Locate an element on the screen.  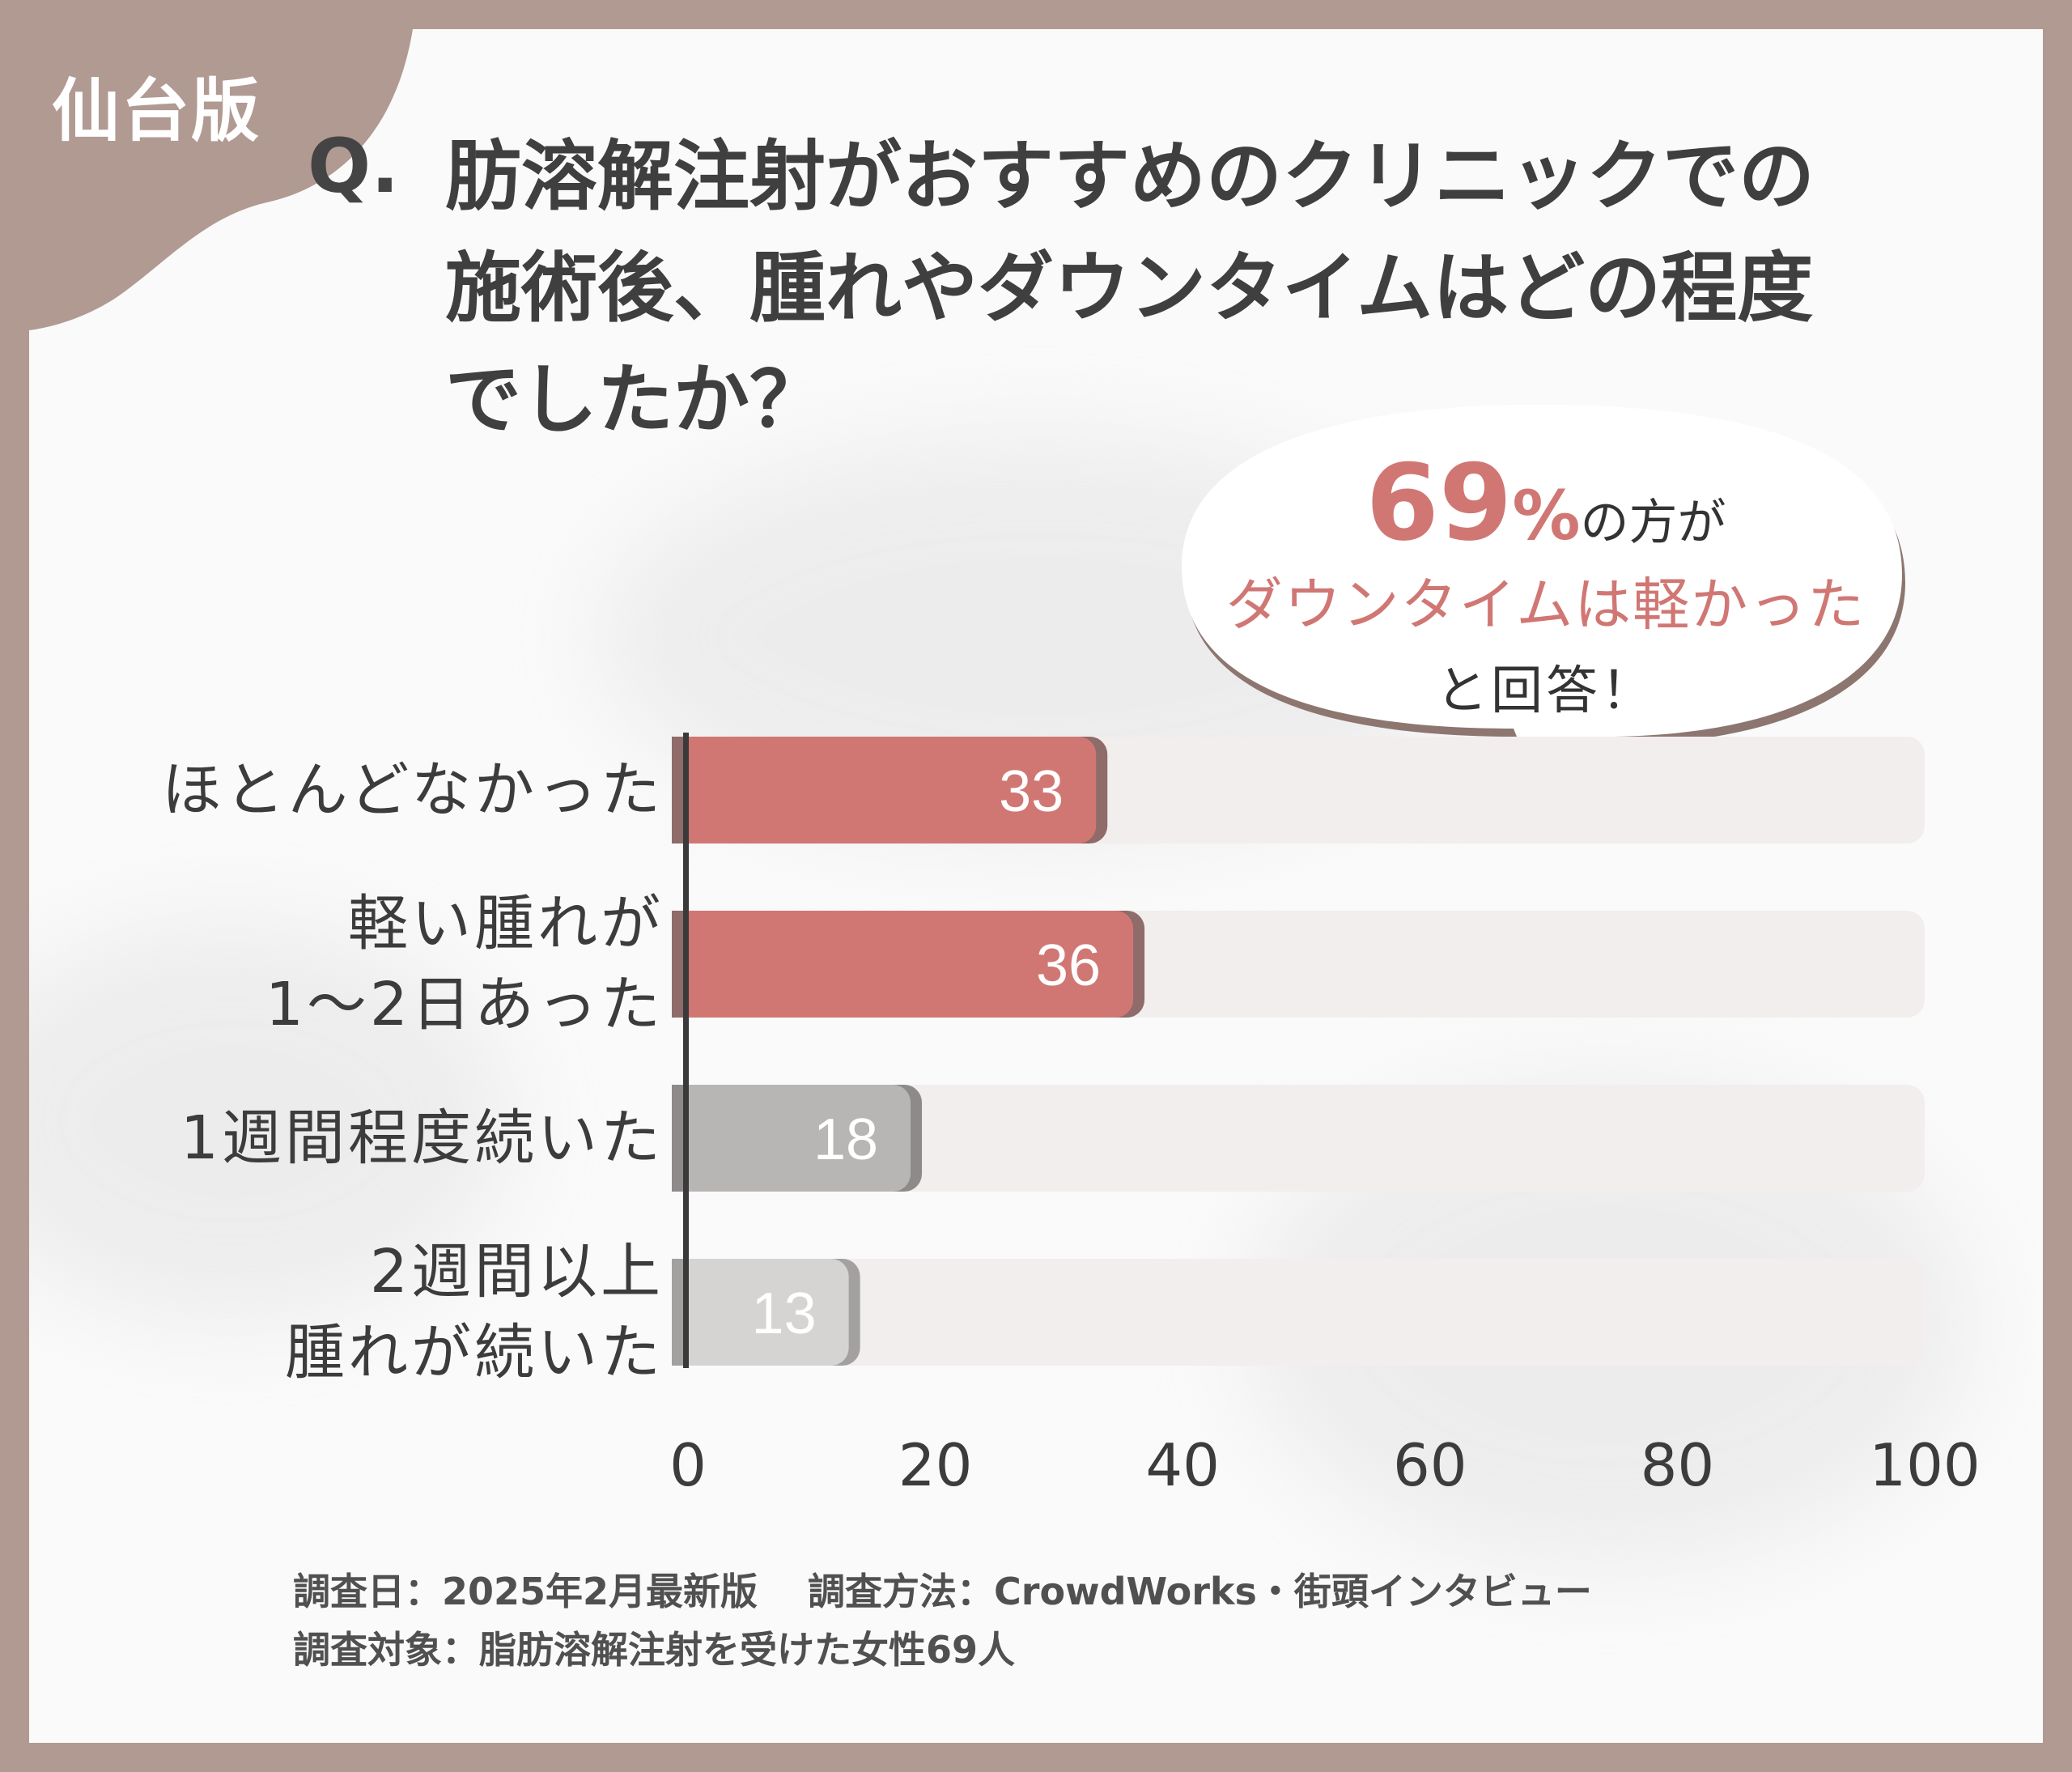
callout-highlight: ダウンタイムは軽かった is located at coordinates (1545, 605).